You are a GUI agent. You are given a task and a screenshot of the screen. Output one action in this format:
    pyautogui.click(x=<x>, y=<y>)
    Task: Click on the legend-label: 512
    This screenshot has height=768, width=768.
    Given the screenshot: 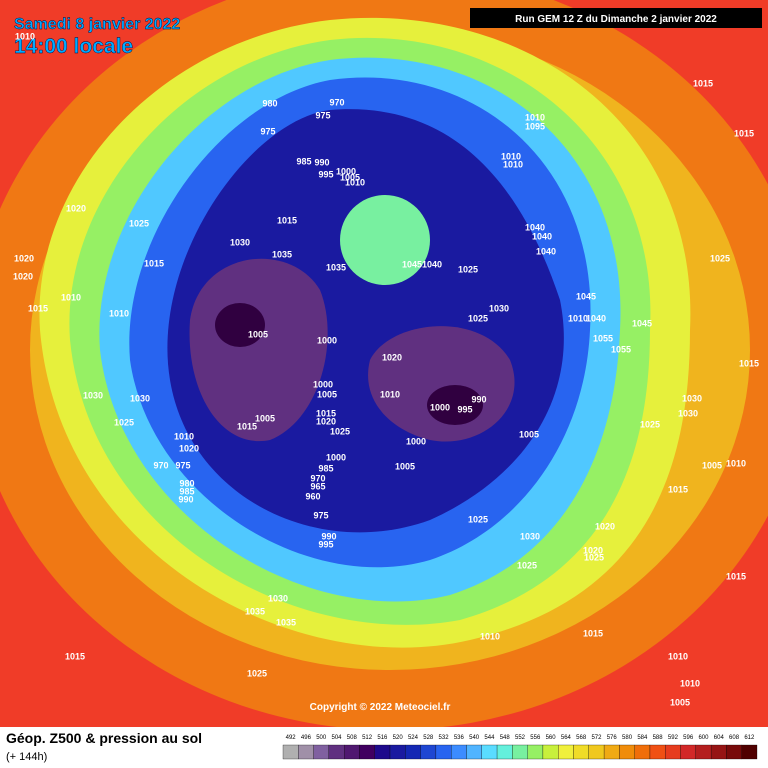 What is the action you would take?
    pyautogui.click(x=367, y=738)
    